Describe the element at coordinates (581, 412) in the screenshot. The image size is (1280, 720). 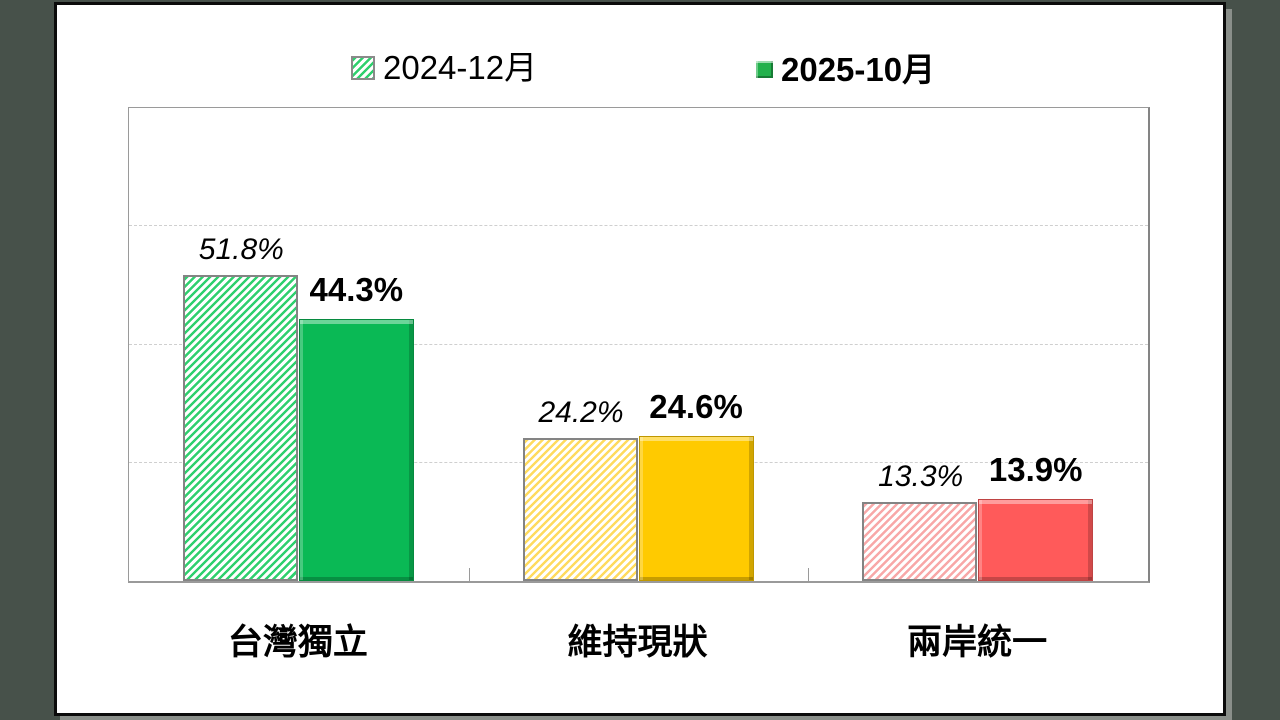
I see `value-label-2024-12月-維持現狀: 24.2%` at that location.